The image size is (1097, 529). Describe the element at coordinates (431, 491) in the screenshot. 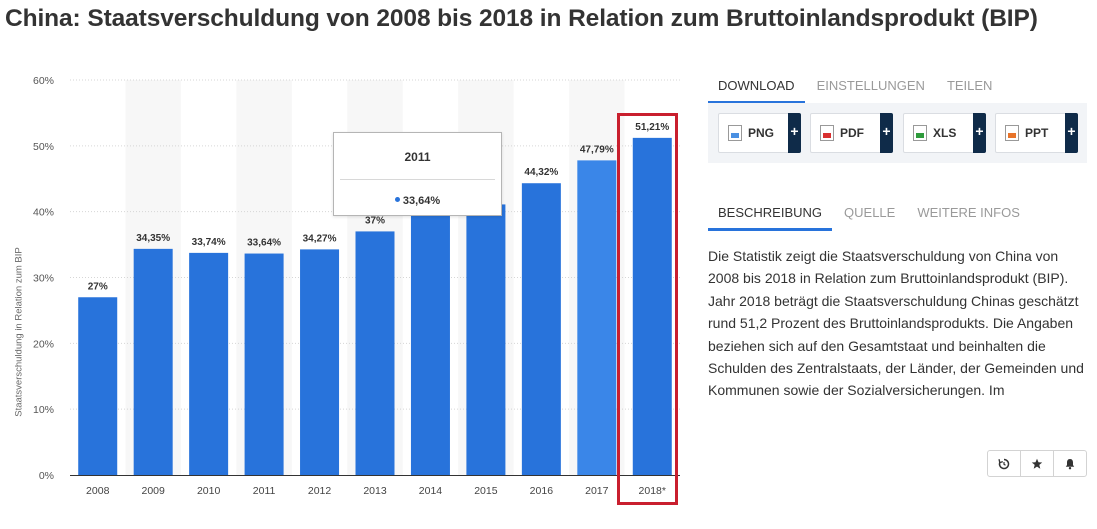

I see `x-tick-label: 2014` at that location.